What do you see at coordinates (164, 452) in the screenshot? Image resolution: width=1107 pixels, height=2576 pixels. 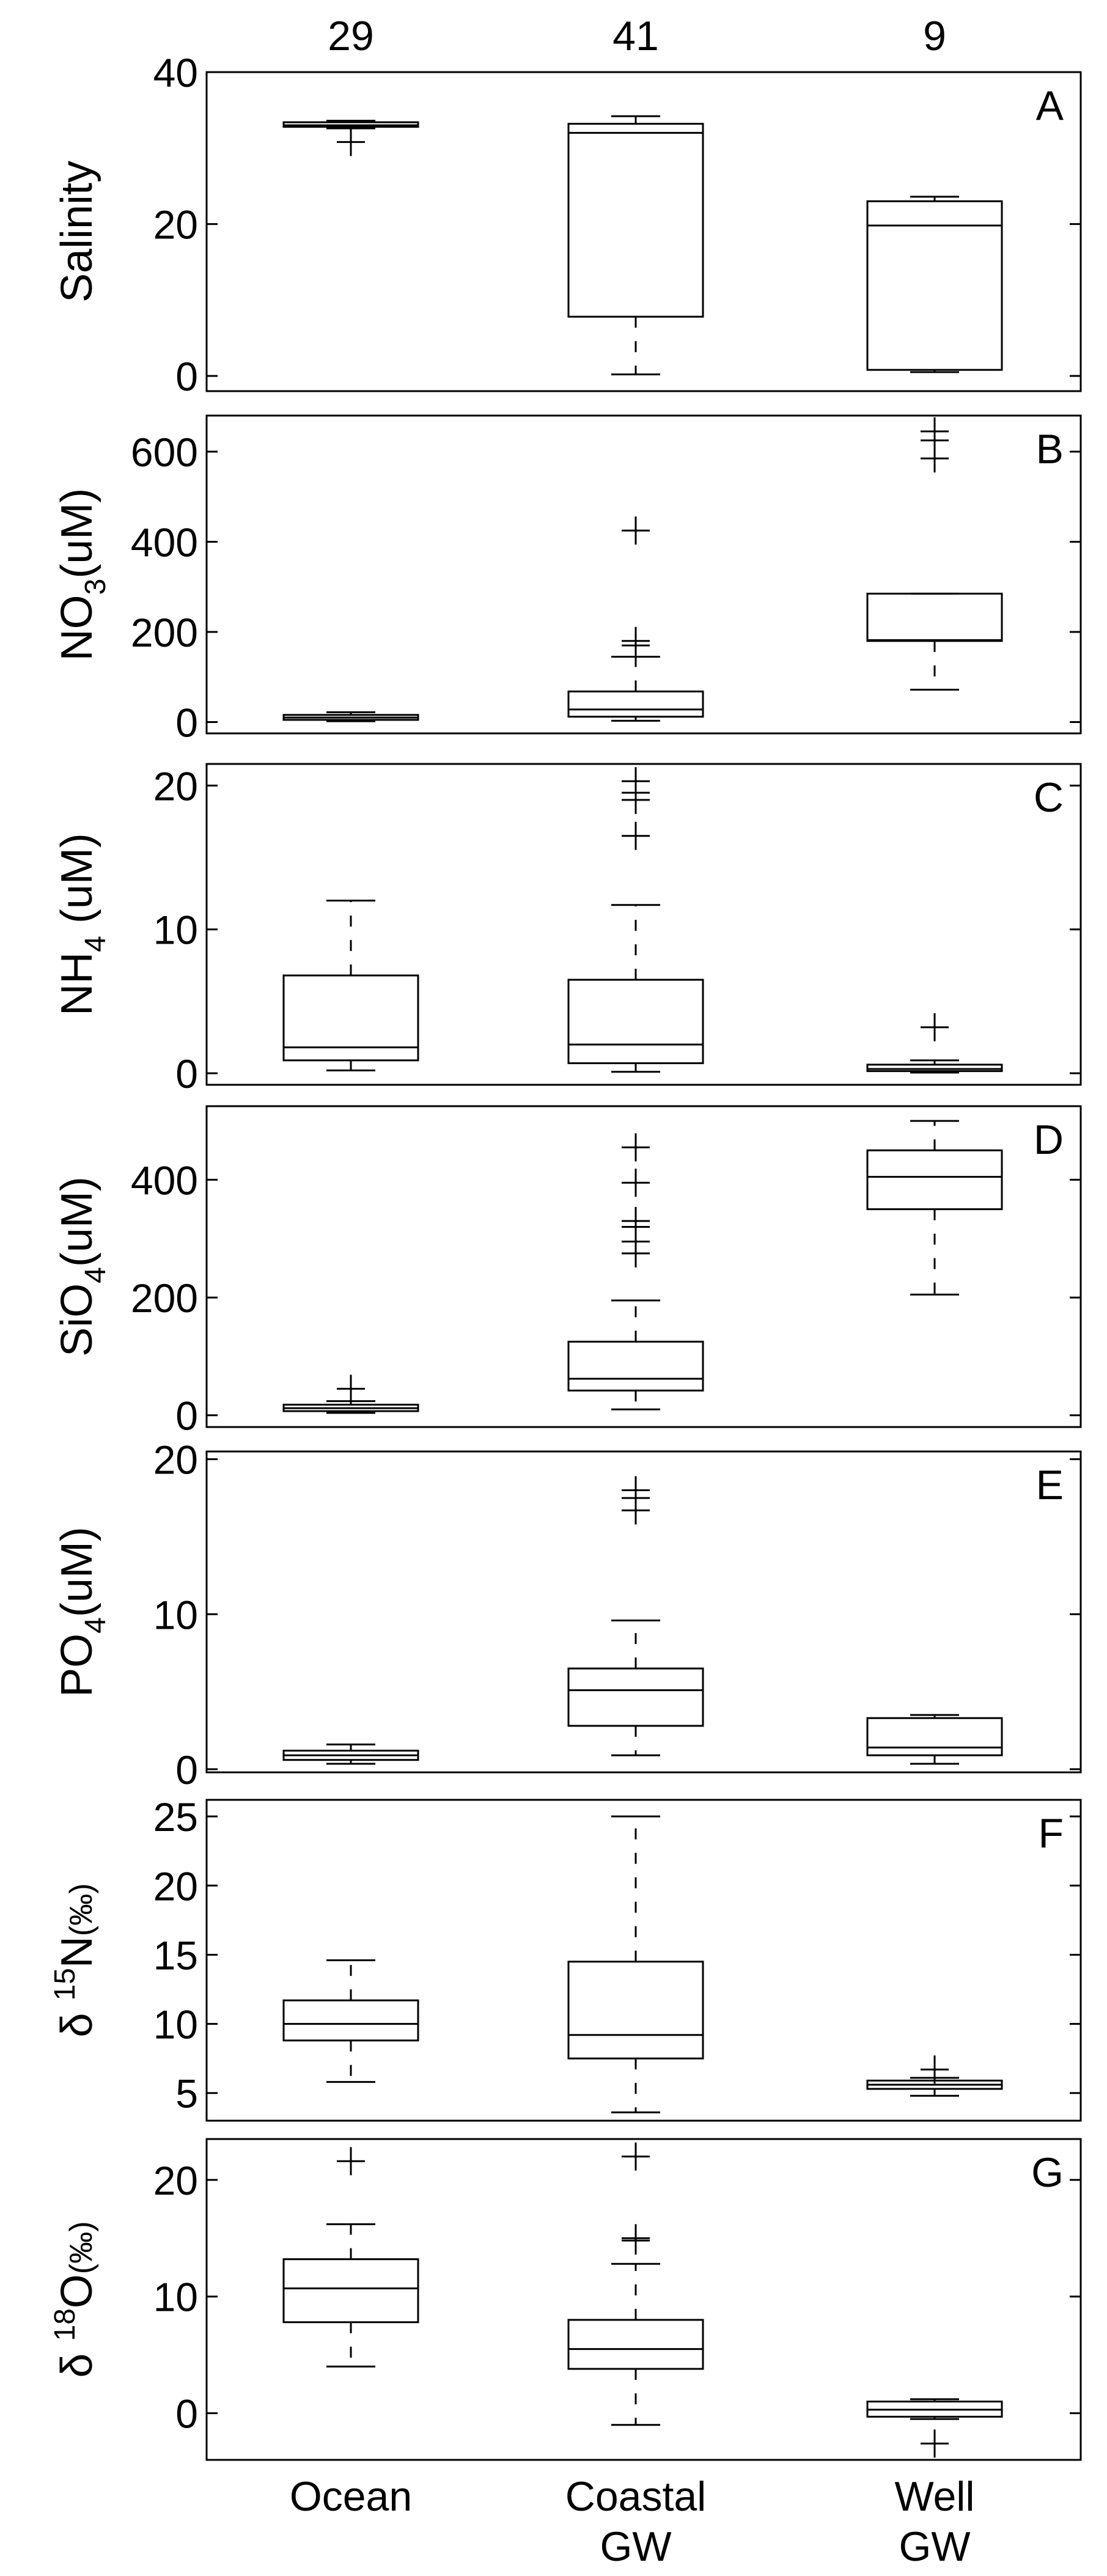 I see `y-tick-label: 600` at bounding box center [164, 452].